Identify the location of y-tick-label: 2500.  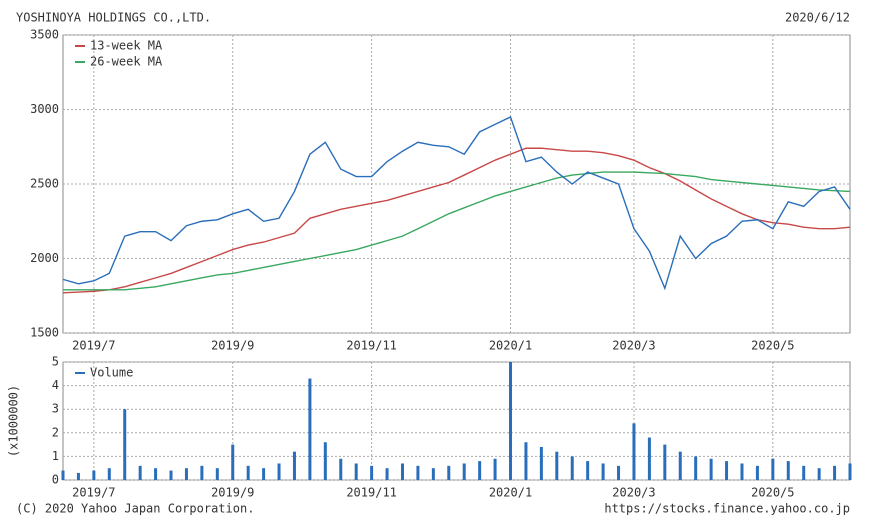
(44, 184).